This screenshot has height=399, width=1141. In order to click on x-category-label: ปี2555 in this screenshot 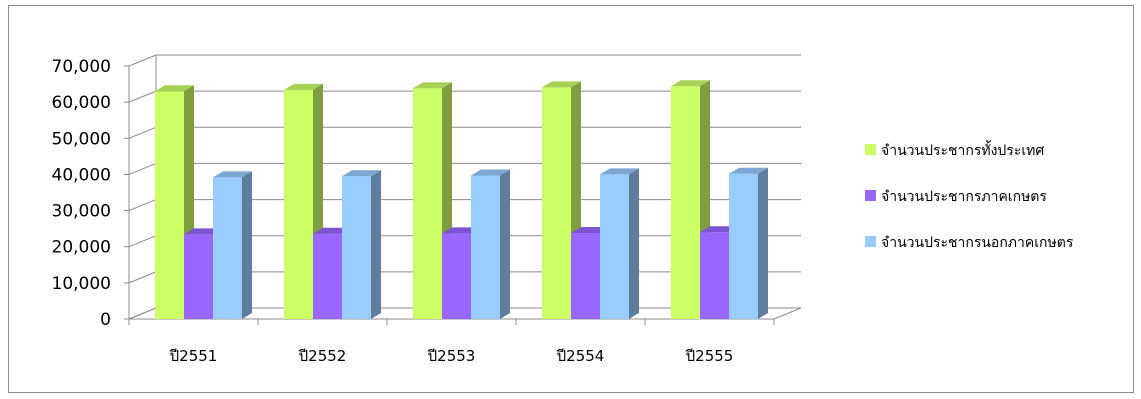, I will do `click(709, 356)`.